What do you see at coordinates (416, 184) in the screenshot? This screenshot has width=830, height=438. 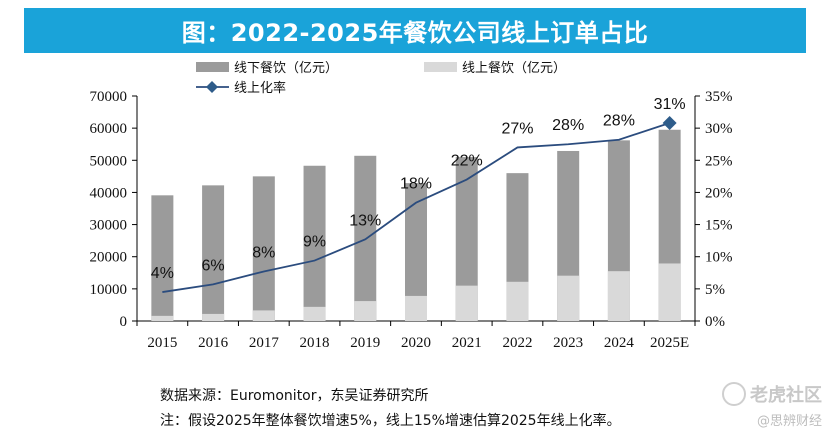 I see `rate-data-label: 18%` at bounding box center [416, 184].